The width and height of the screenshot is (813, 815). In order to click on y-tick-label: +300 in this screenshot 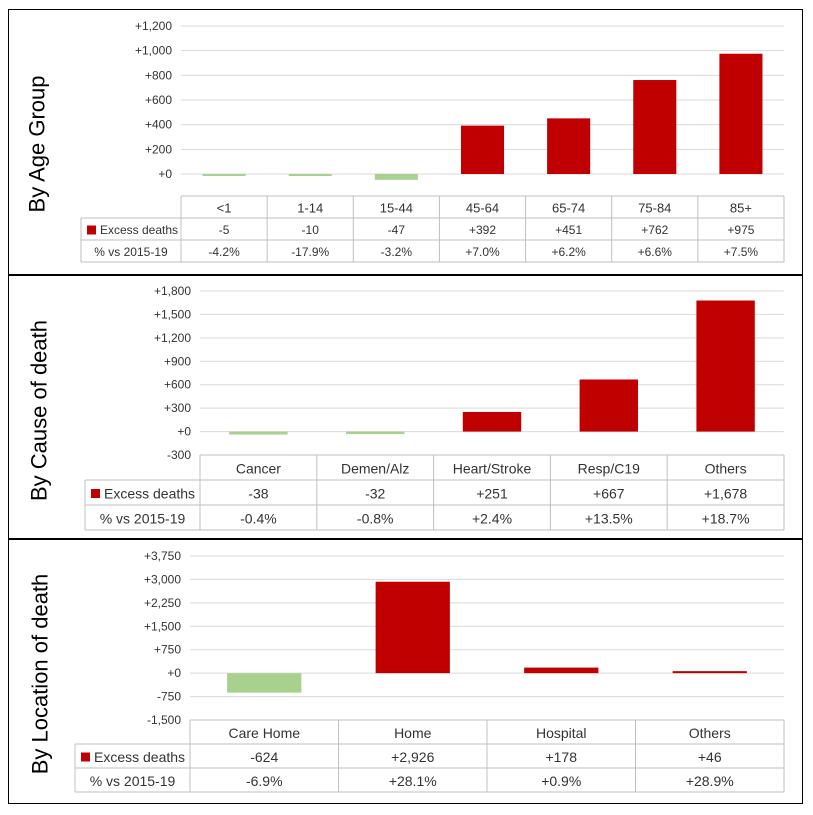, I will do `click(177, 408)`.